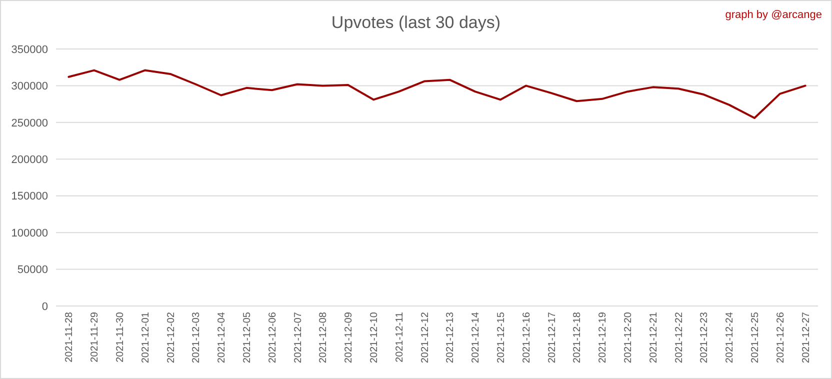 Image resolution: width=832 pixels, height=379 pixels. What do you see at coordinates (247, 338) in the screenshot?
I see `x-tick-label: 2021-12-05` at bounding box center [247, 338].